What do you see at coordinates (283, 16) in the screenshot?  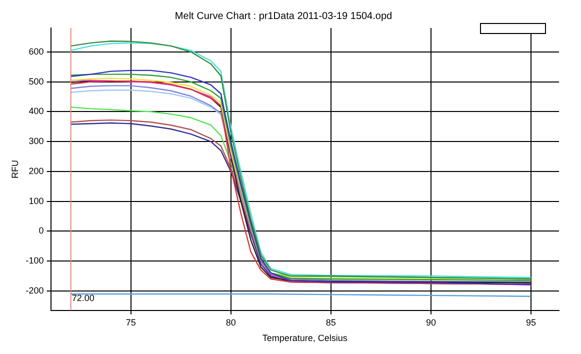 I see `chart-title: Melt Curve Chart : pr1Data 2011-03-19 1504.opd` at bounding box center [283, 16].